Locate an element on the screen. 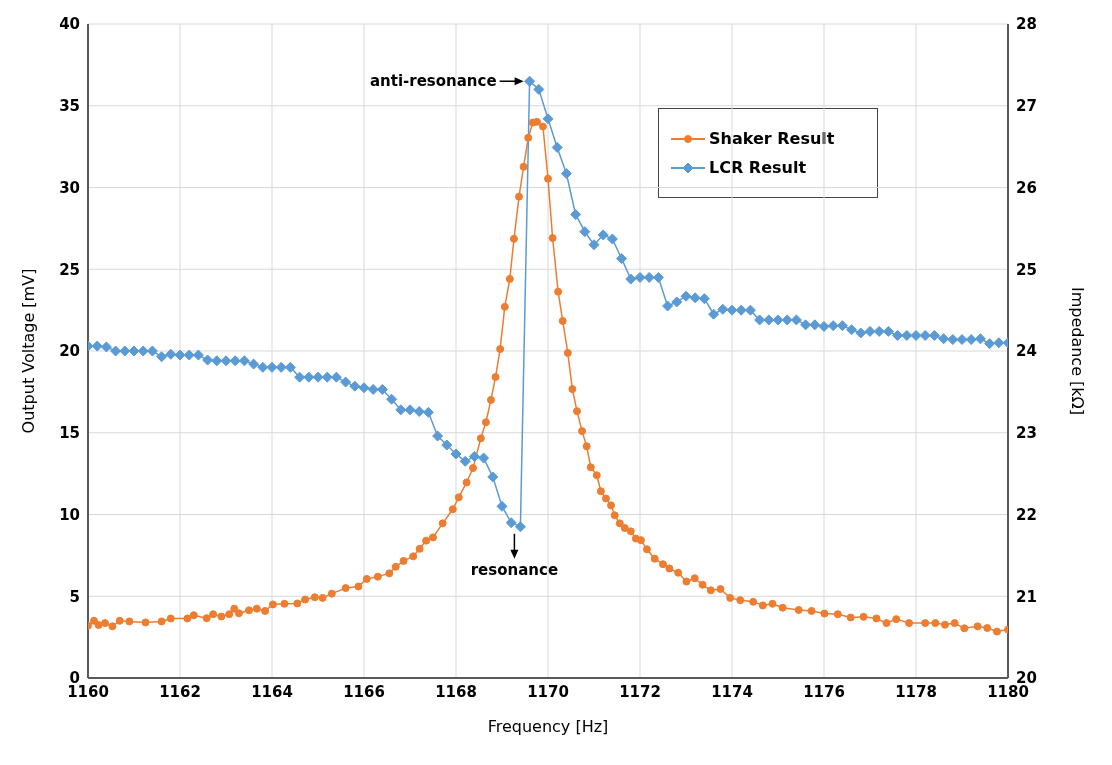 The width and height of the screenshot is (1112, 765). x-tick-label: 1162 is located at coordinates (180, 691).